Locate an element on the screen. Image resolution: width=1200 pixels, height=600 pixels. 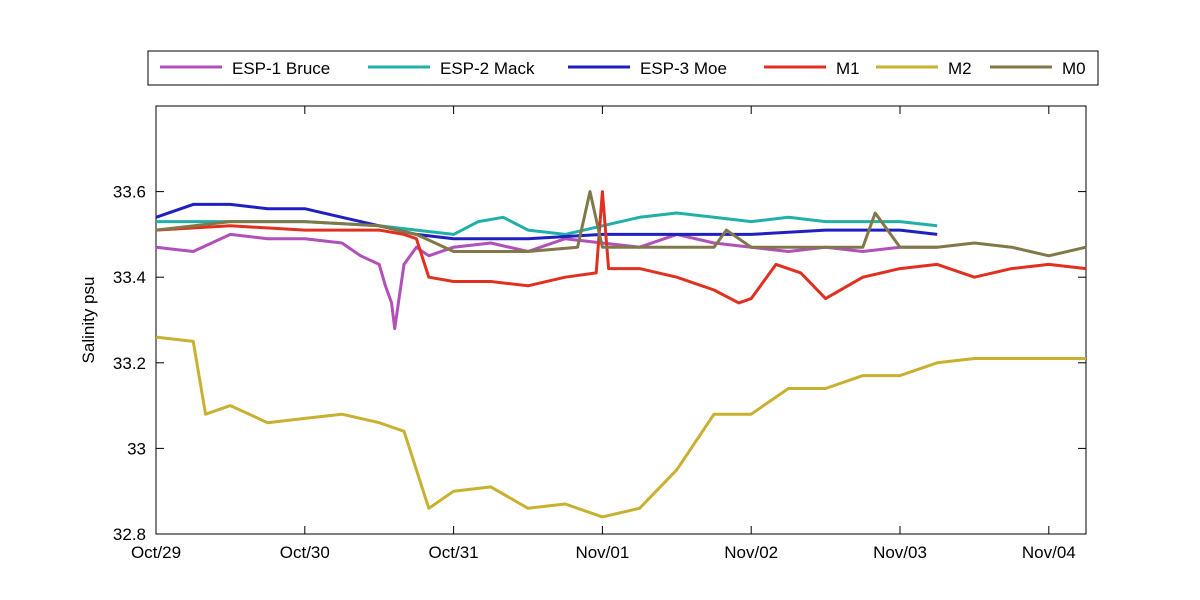
x-tick-label: Oct/31 is located at coordinates (454, 552).